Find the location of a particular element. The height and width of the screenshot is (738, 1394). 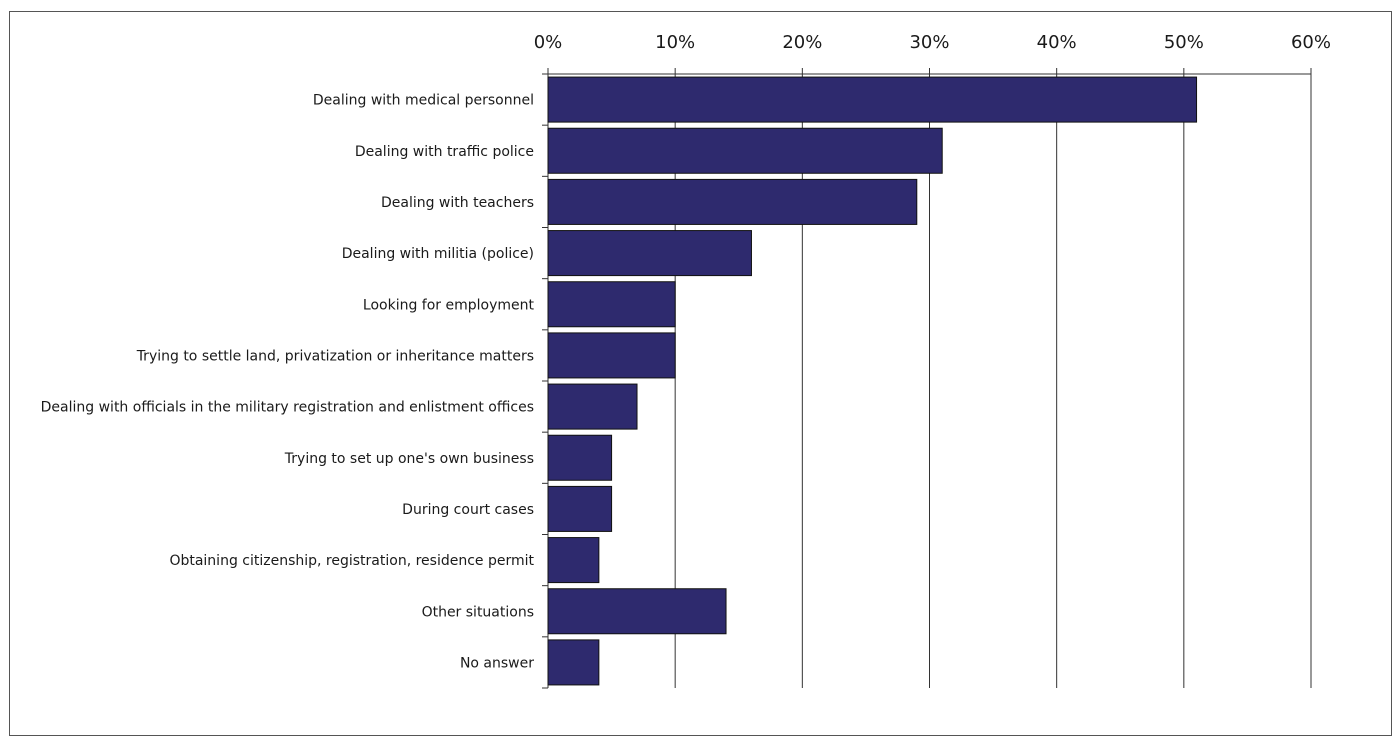

x-tick-label: 10% is located at coordinates (675, 42).